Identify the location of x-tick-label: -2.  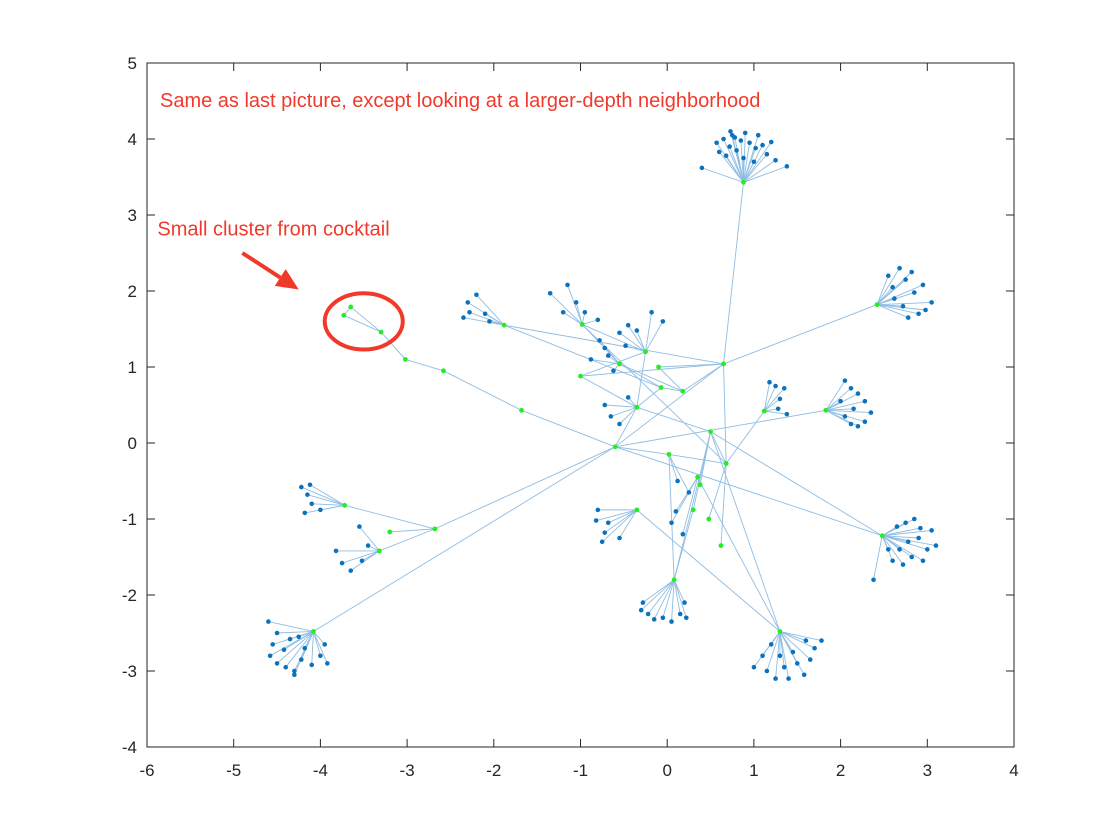
(493, 770).